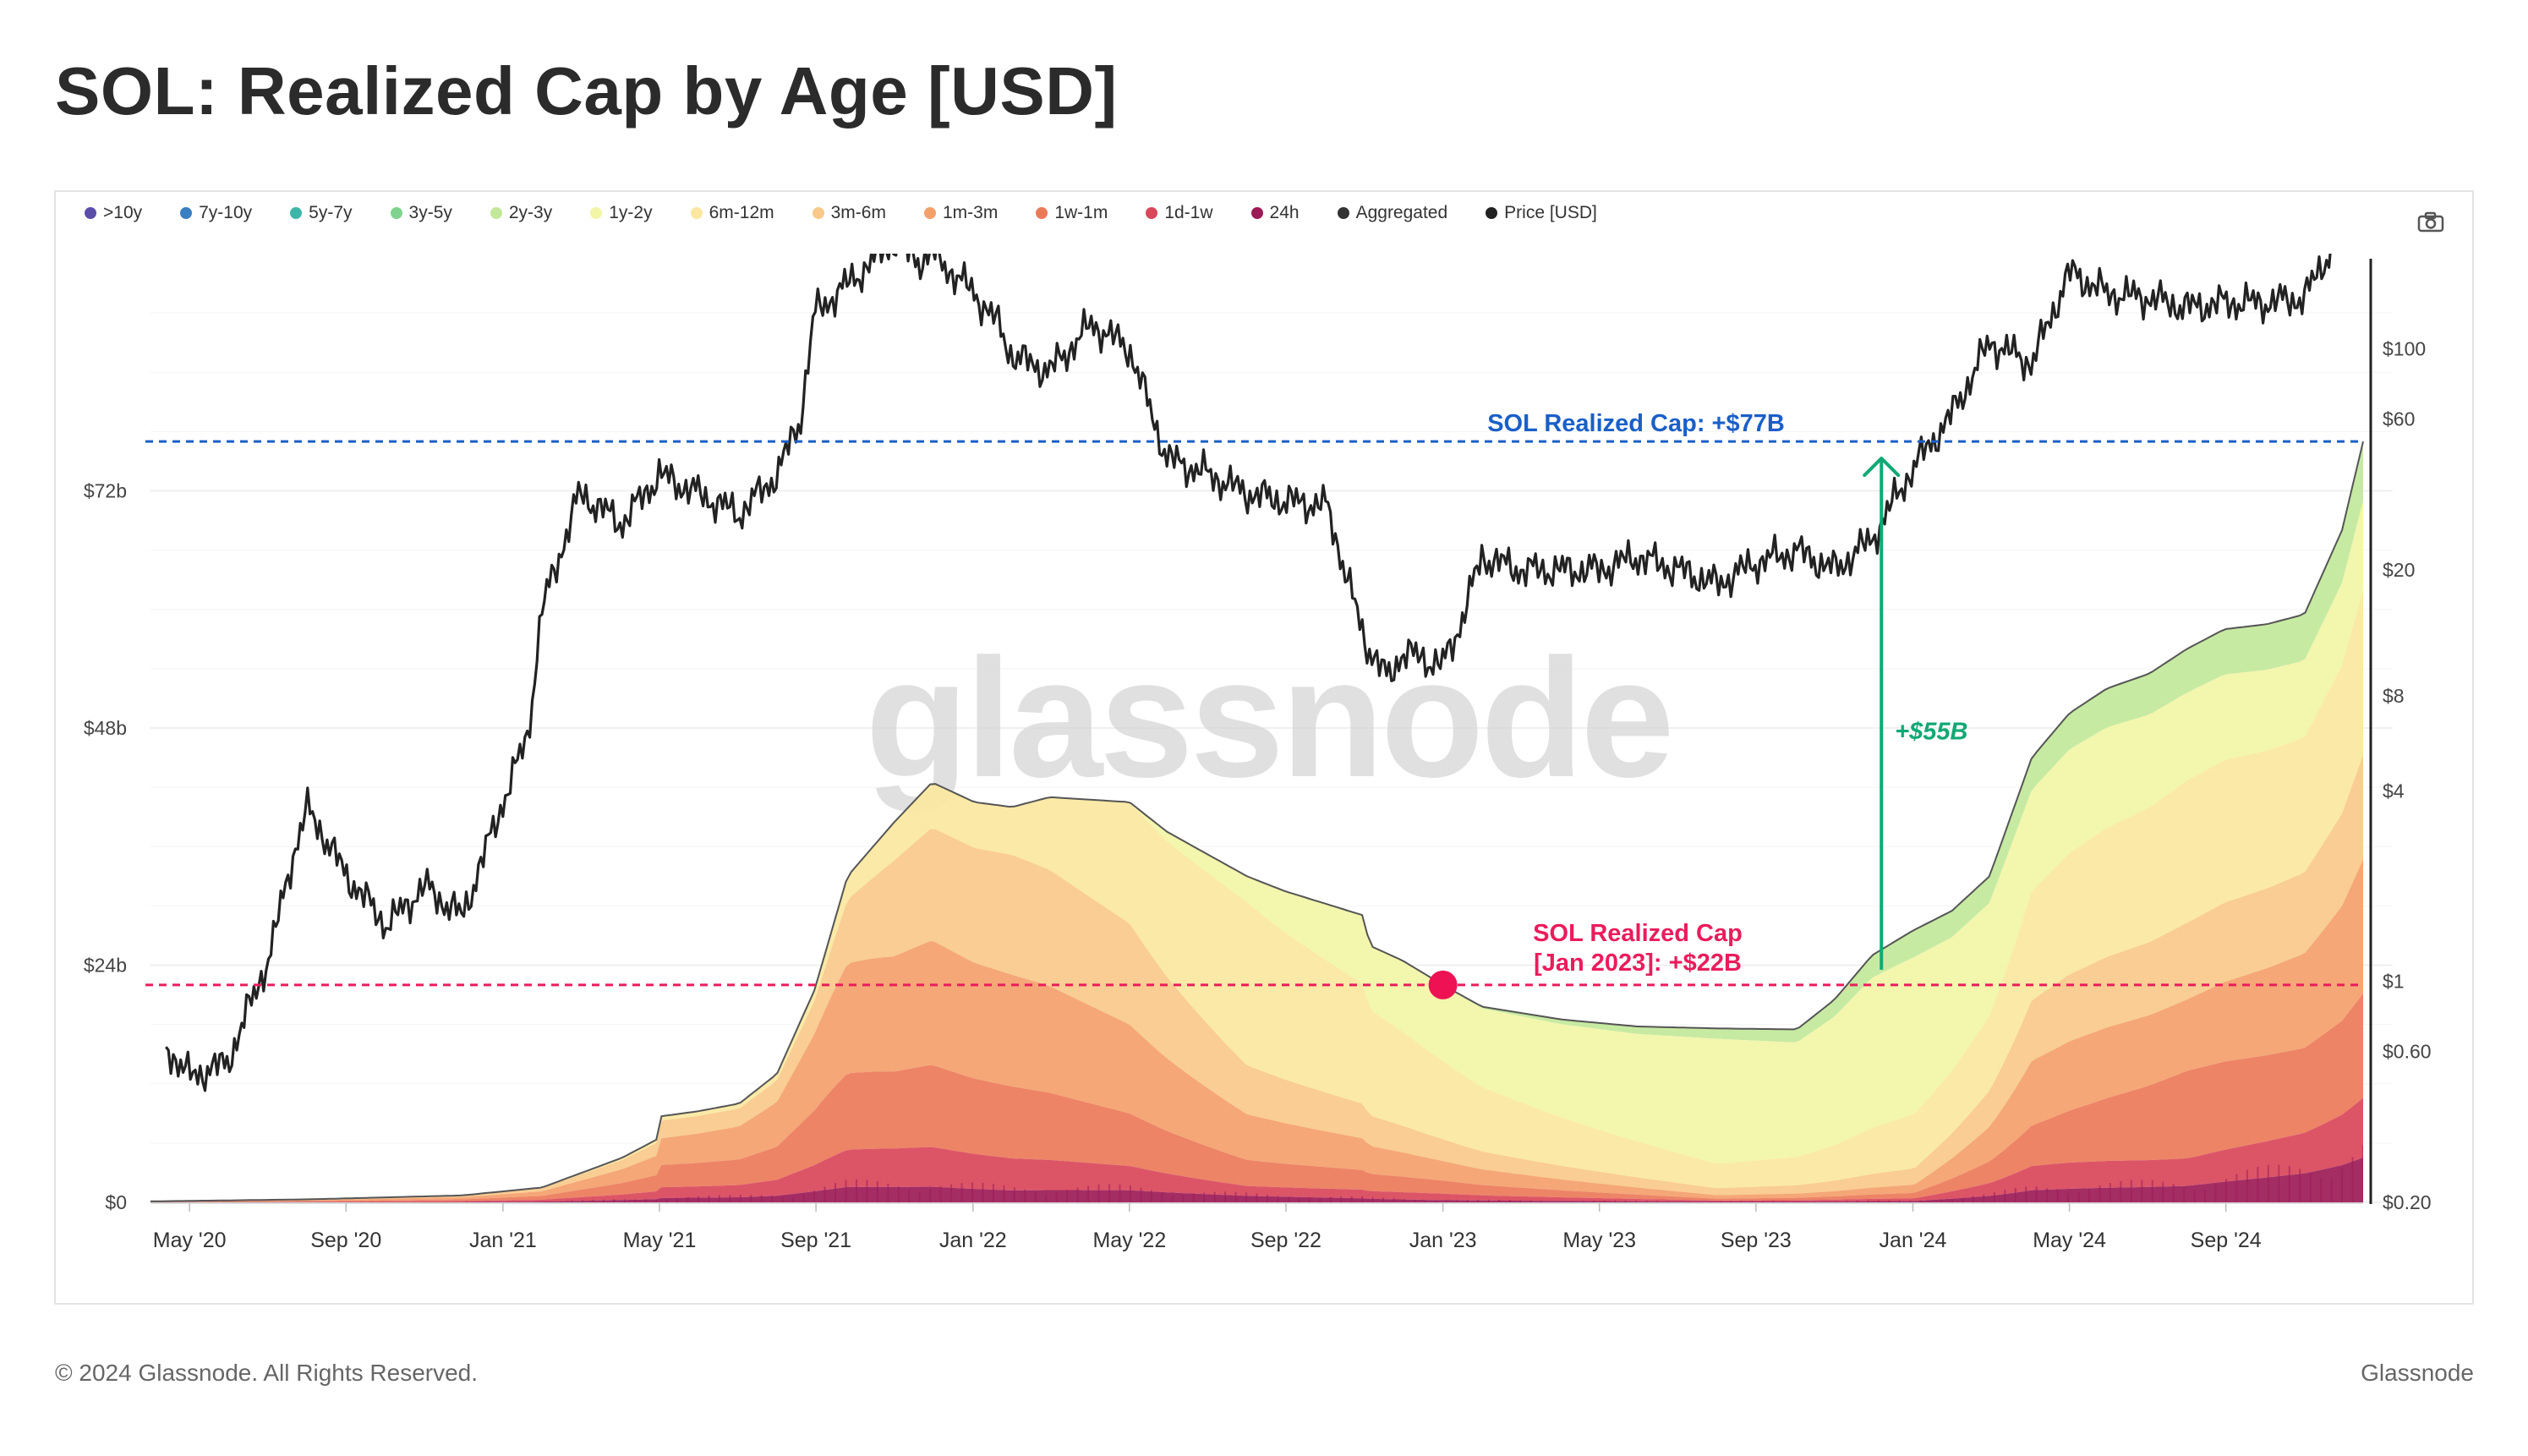 The image size is (2528, 1456). I want to click on legend-label: 1y-2y, so click(631, 212).